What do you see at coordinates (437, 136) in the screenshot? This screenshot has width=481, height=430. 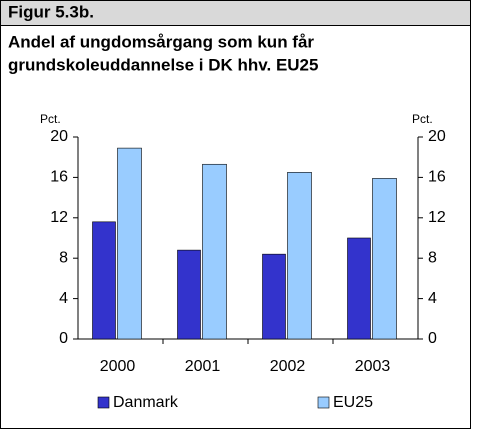 I see `y2-tick-label: 20` at bounding box center [437, 136].